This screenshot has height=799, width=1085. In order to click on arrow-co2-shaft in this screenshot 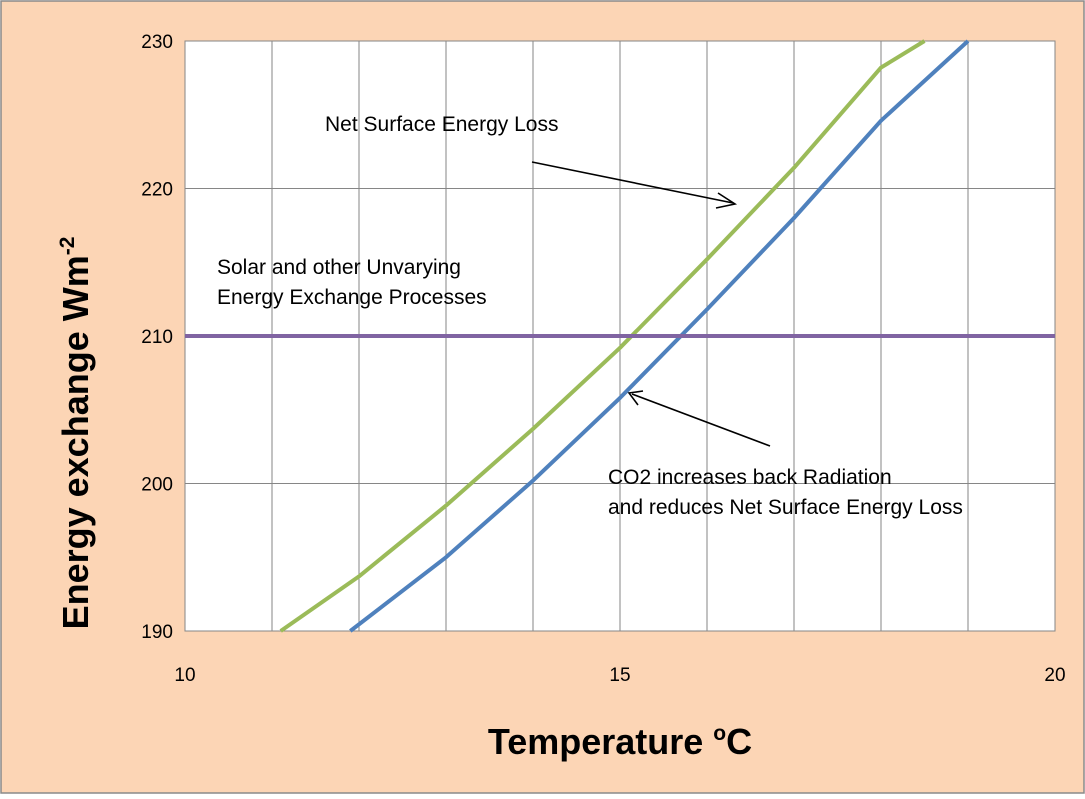, I will do `click(701, 420)`.